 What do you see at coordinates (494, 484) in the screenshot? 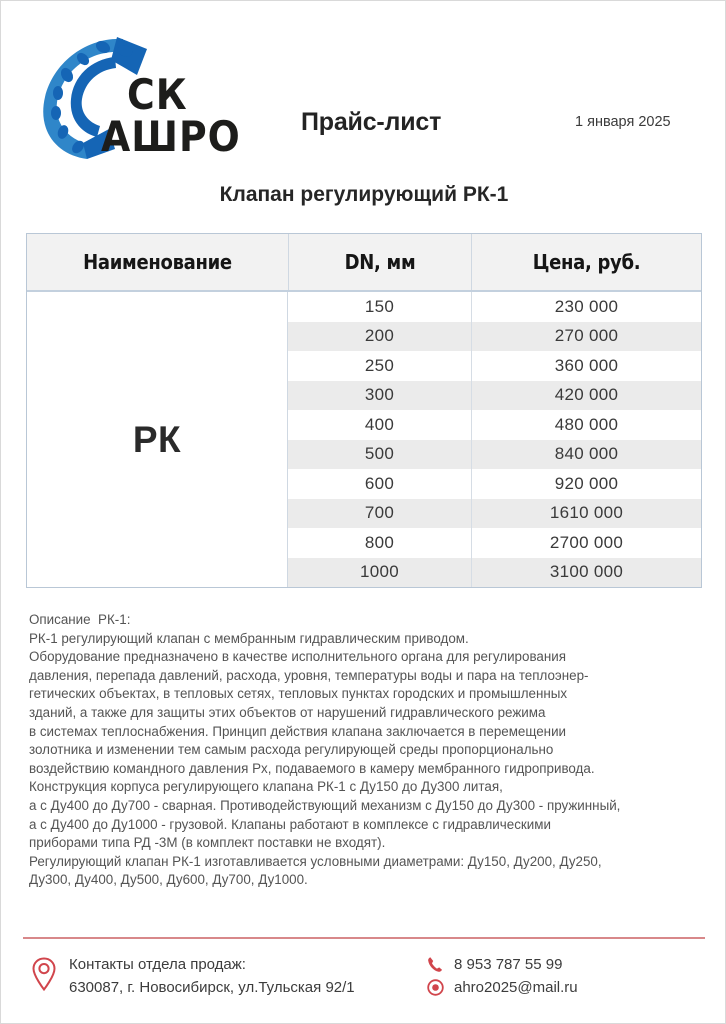
I see `table-row: 600 920 000` at bounding box center [494, 484].